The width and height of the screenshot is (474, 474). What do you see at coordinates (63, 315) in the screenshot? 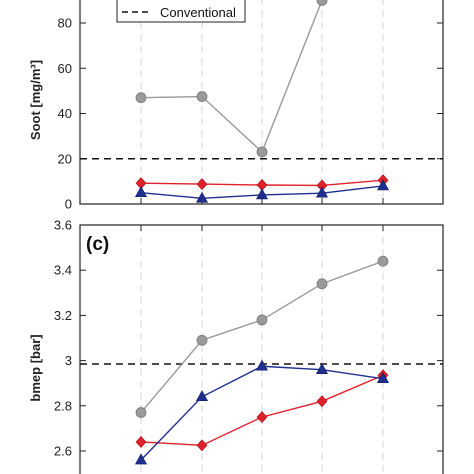
I see `bmep-y-tick-label-3: 3.2` at bounding box center [63, 315].